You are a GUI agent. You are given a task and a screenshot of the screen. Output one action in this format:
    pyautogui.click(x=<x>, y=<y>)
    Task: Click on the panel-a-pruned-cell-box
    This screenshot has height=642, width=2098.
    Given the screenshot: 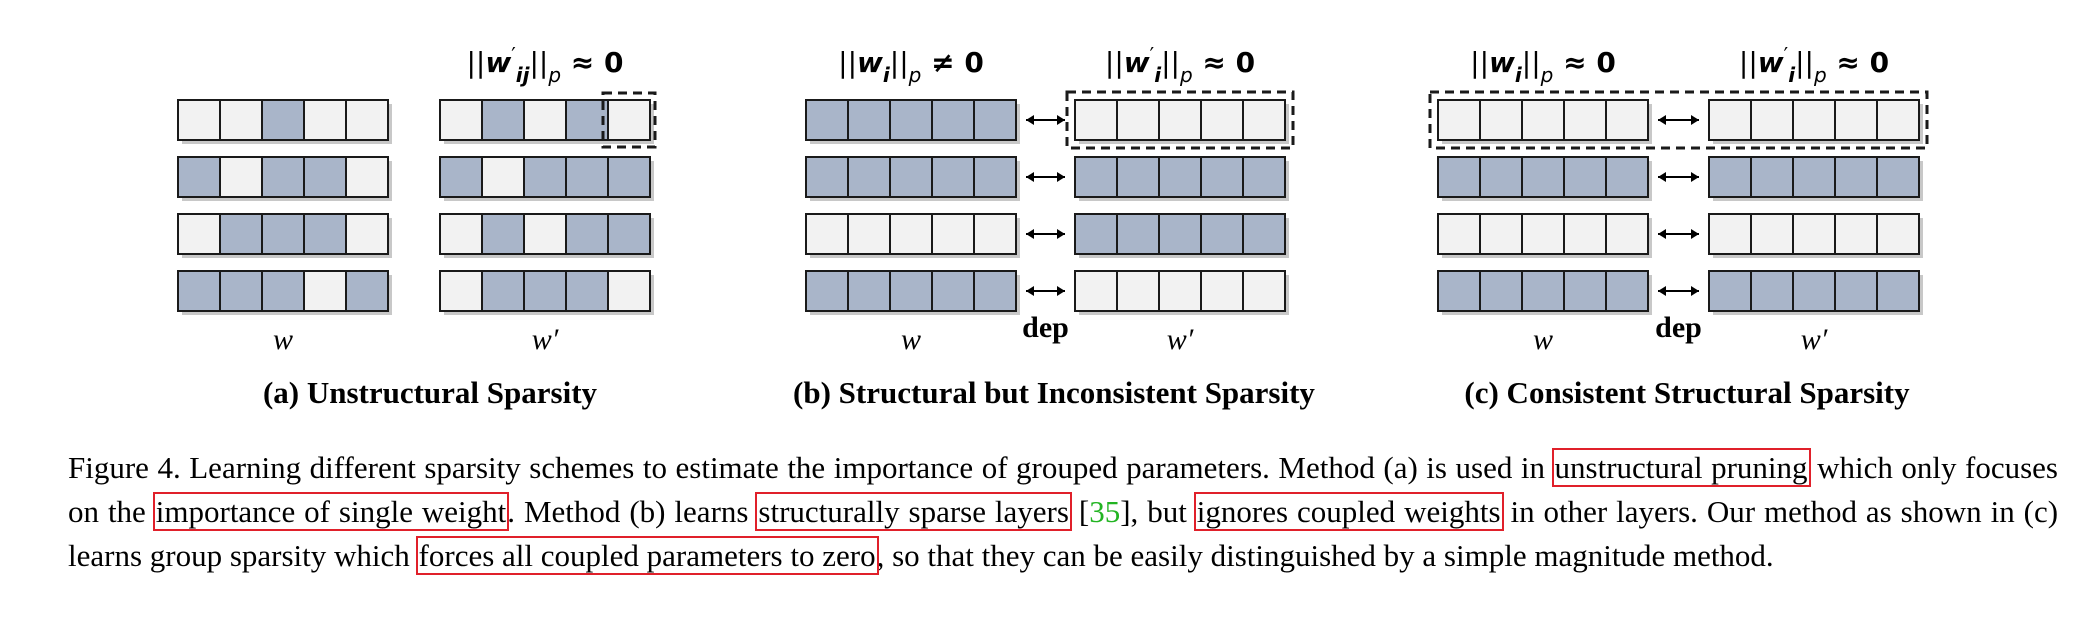 What is the action you would take?
    pyautogui.click(x=629, y=120)
    